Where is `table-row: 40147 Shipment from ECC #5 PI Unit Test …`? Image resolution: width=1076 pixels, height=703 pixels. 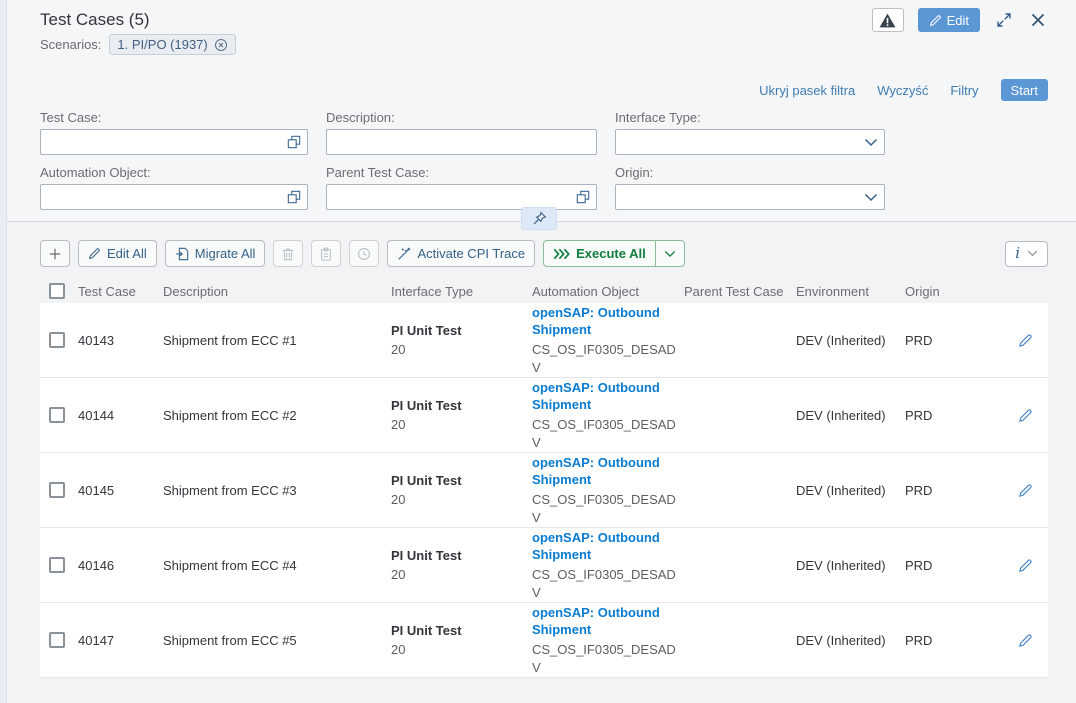 table-row: 40147 Shipment from ECC #5 PI Unit Test … is located at coordinates (544, 640).